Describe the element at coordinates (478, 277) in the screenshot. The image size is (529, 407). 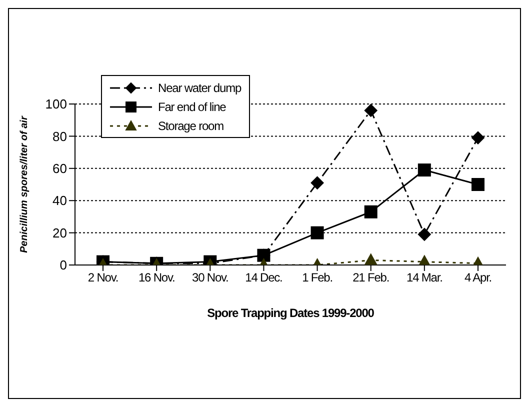
I see `x-tick-label: 4 Apr.` at that location.